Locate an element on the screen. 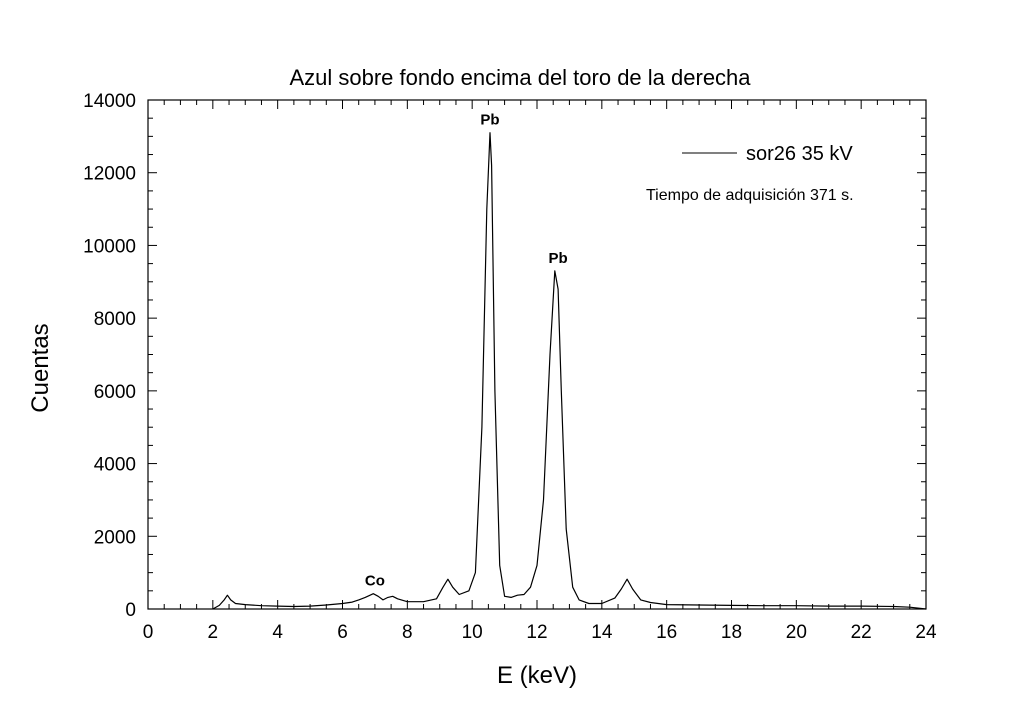  x-tick-label: 20 is located at coordinates (796, 632).